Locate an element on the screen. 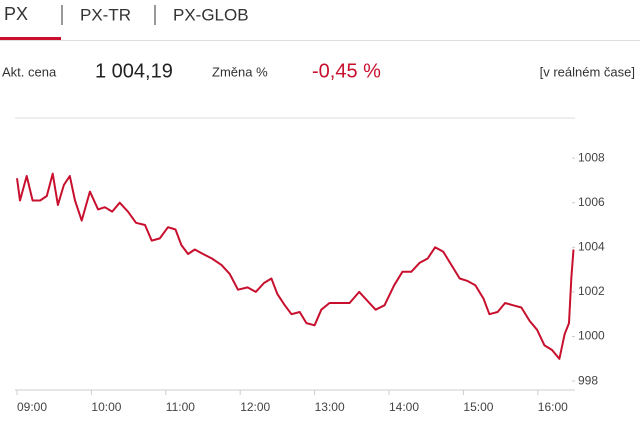 The image size is (640, 430). price: 1 004,19 is located at coordinates (134, 71).